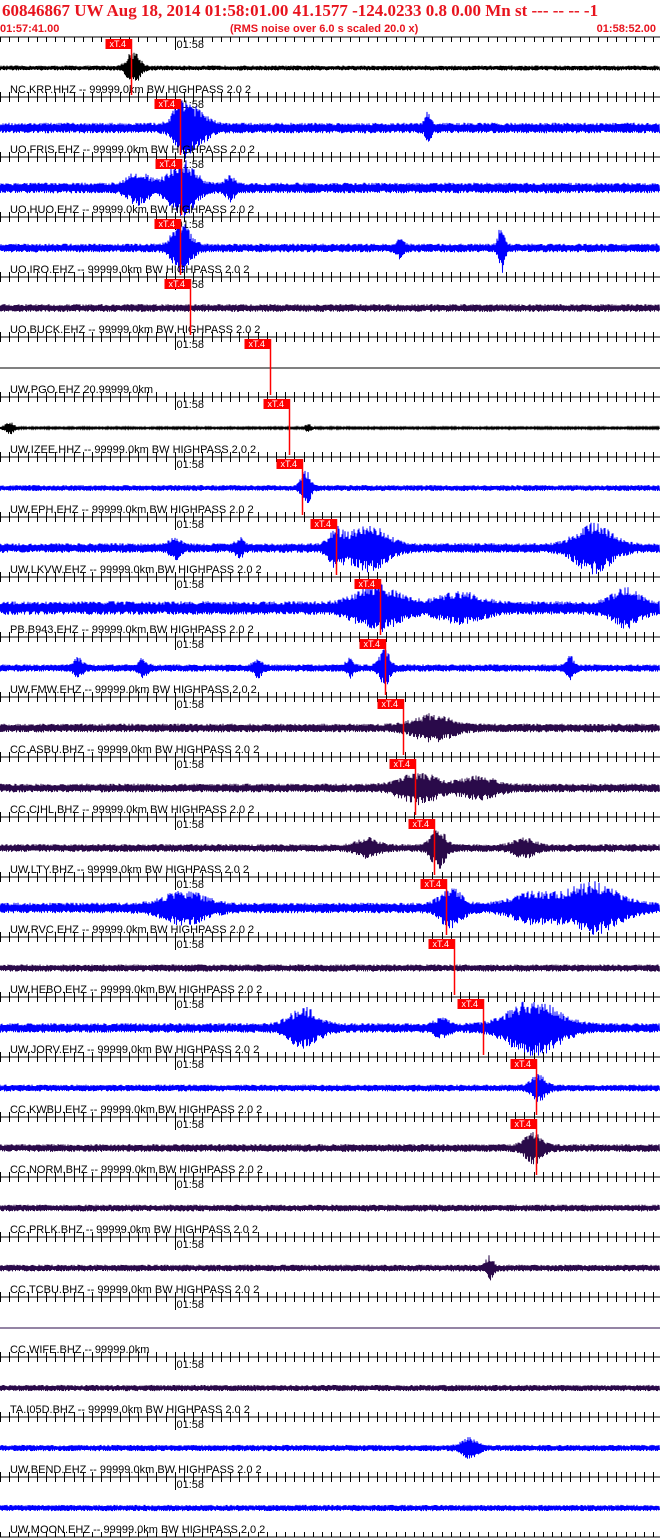 The height and width of the screenshot is (1538, 660). What do you see at coordinates (626, 29) in the screenshot?
I see `end-time: 01:58:52.00` at bounding box center [626, 29].